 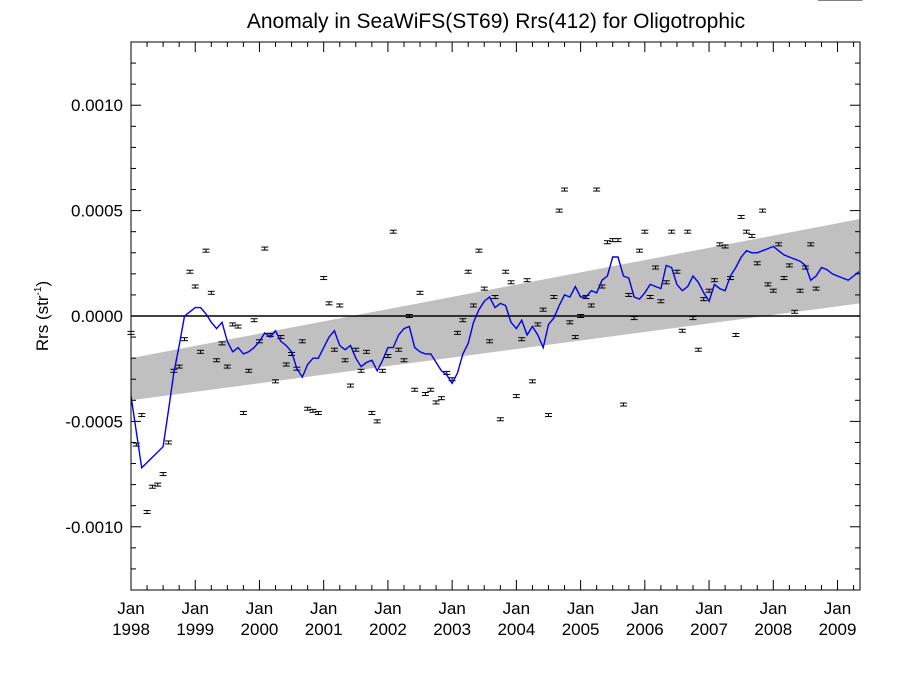 I want to click on y-tick-label: 0.0000, so click(x=97, y=316).